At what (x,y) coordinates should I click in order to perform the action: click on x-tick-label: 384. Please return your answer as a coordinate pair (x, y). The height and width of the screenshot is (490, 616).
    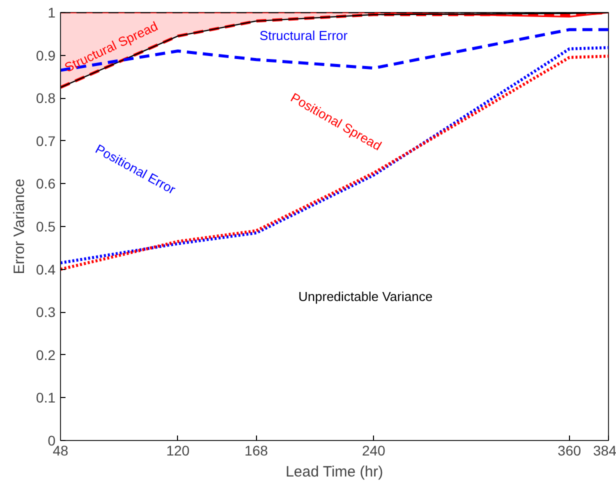
    Looking at the image, I should click on (604, 450).